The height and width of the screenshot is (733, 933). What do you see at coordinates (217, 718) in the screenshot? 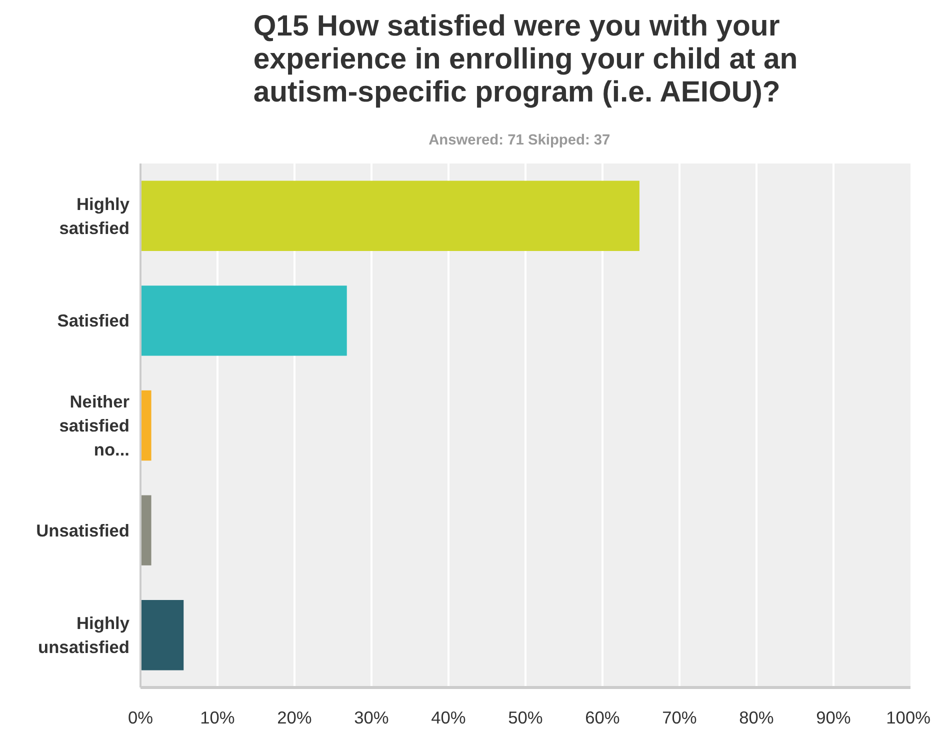
I see `x-tick-label: 10%` at bounding box center [217, 718].